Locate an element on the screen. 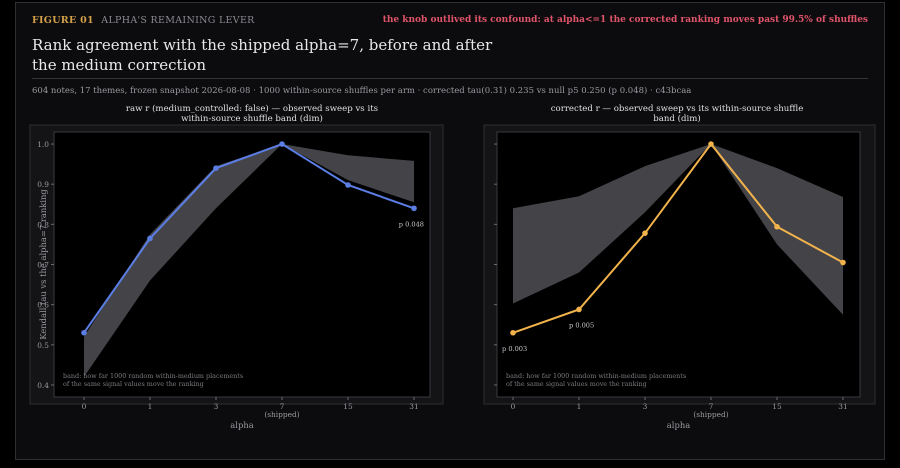 Image resolution: width=900 pixels, height=468 pixels. figure-label: FIGURE 01 ALPHA'S REMAINING LEVER is located at coordinates (143, 20).